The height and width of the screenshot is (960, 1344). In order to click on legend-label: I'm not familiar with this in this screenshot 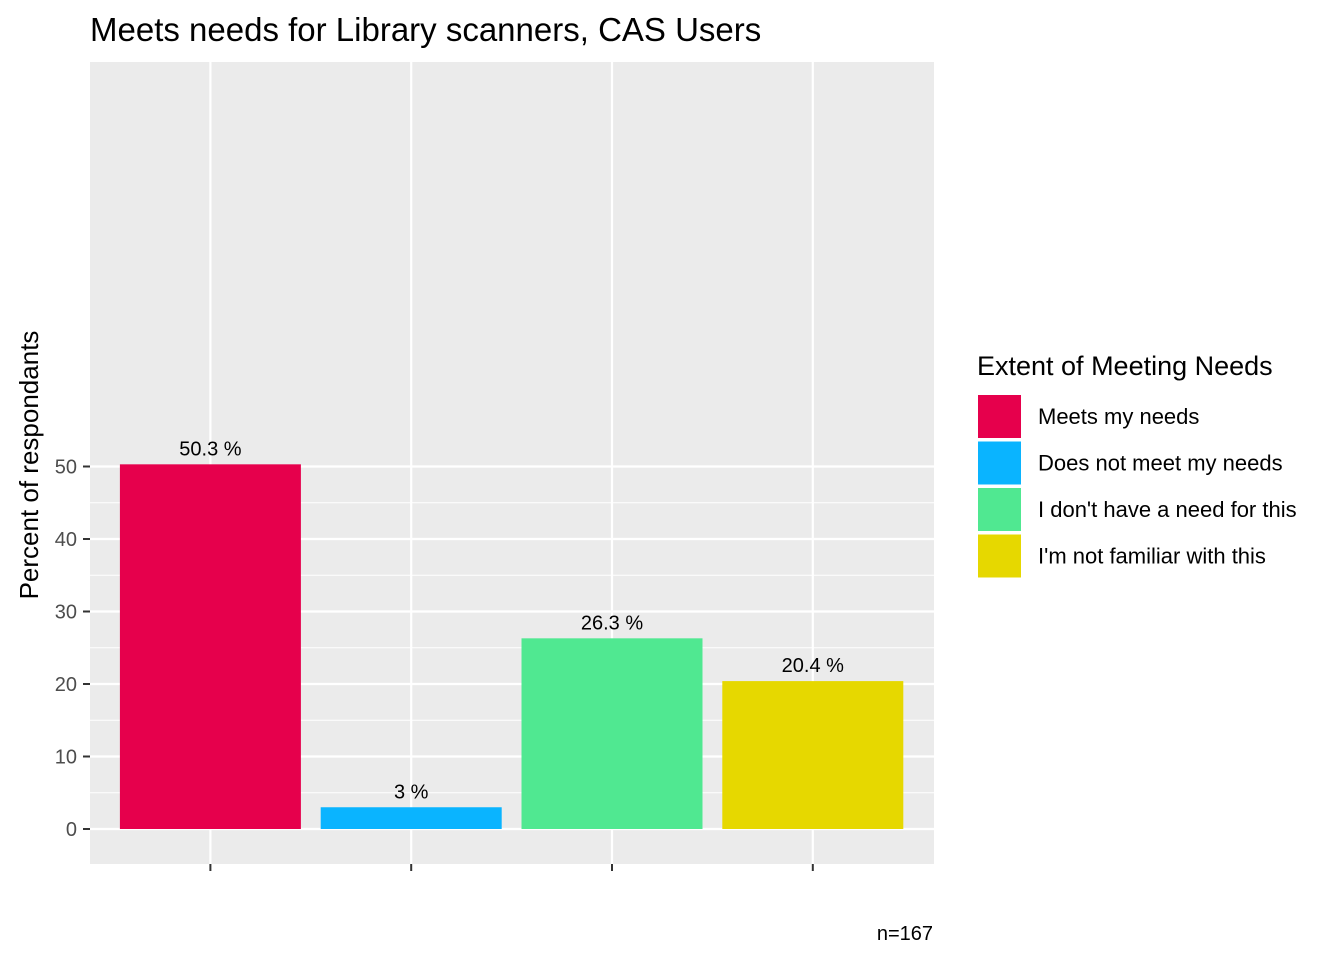, I will do `click(1152, 556)`.